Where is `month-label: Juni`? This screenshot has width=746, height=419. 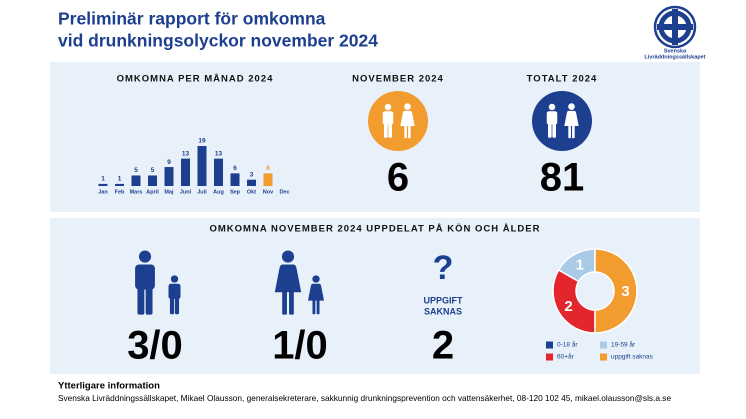
month-label: Juni is located at coordinates (186, 192).